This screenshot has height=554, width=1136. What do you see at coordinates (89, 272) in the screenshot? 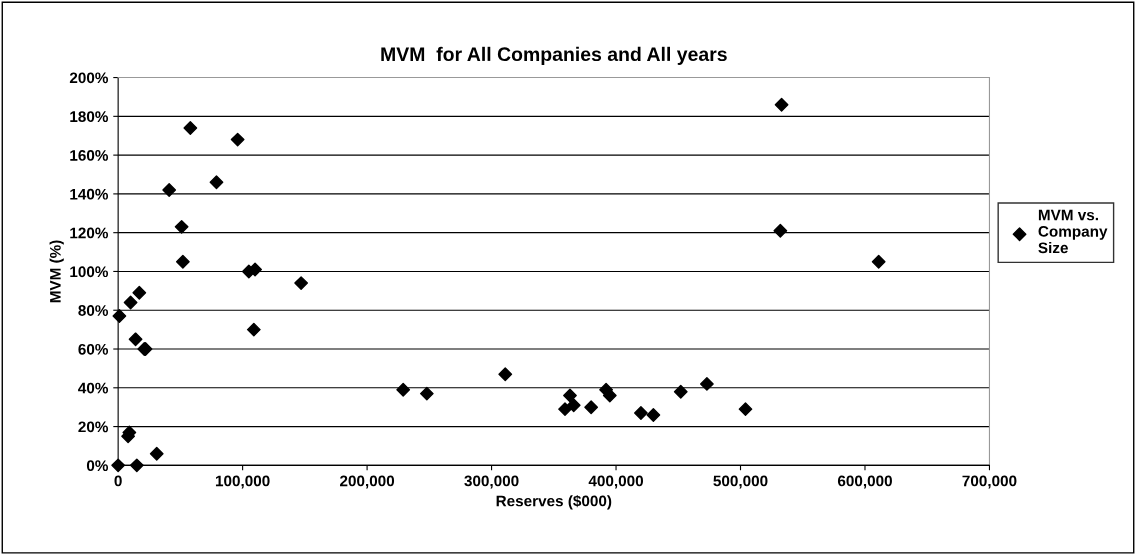
I see `y-tick-label: 100%` at bounding box center [89, 272].